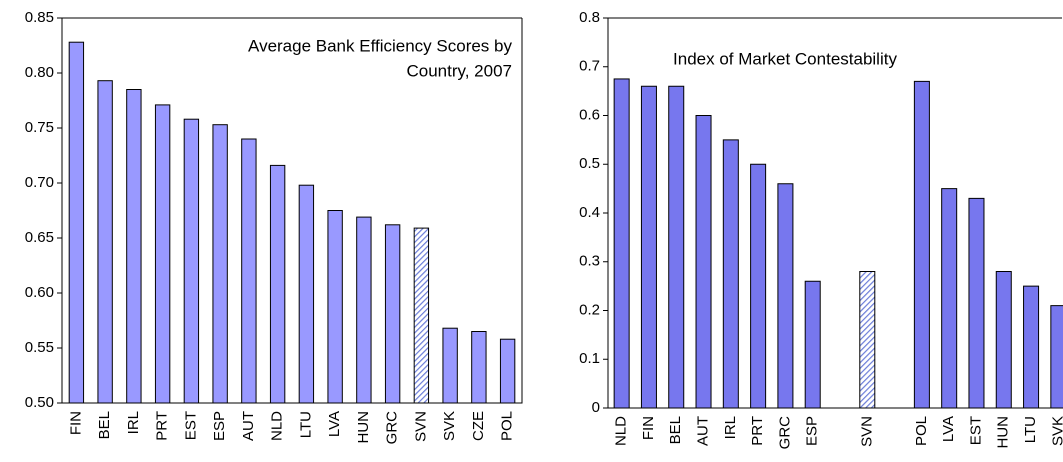 Image resolution: width=1063 pixels, height=462 pixels. I want to click on chart-title: Country, 2007, so click(459, 70).